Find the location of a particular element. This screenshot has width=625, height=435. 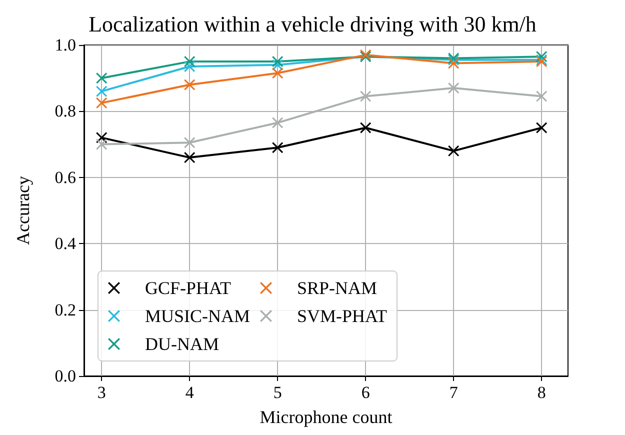

chart-title: Localization within a vehicle driving with 30 km/h is located at coordinates (312, 24).